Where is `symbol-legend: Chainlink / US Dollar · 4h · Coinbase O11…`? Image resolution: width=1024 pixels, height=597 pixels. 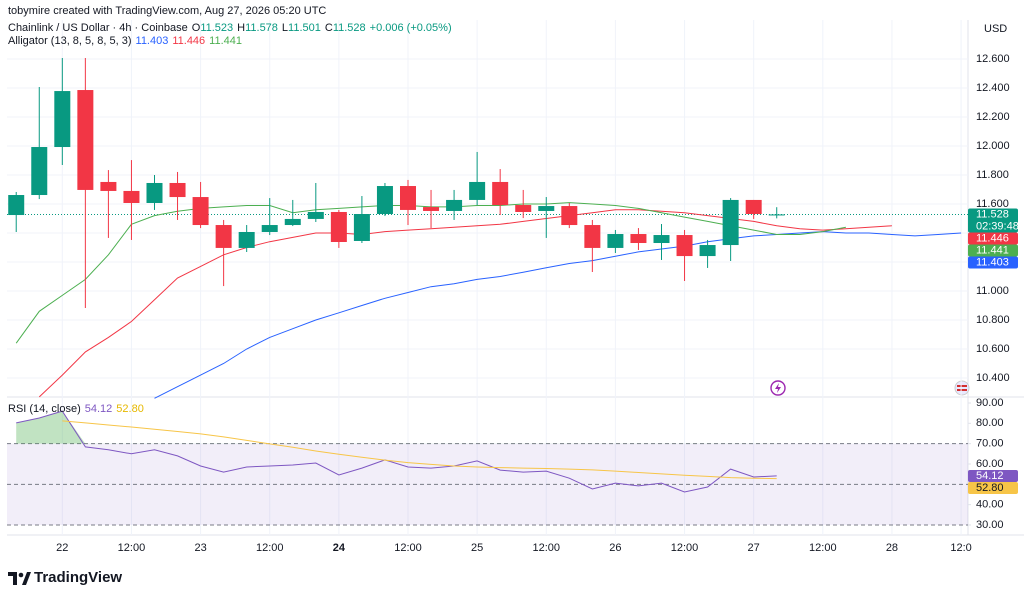
symbol-legend: Chainlink / US Dollar · 4h · Coinbase O11… is located at coordinates (232, 28).